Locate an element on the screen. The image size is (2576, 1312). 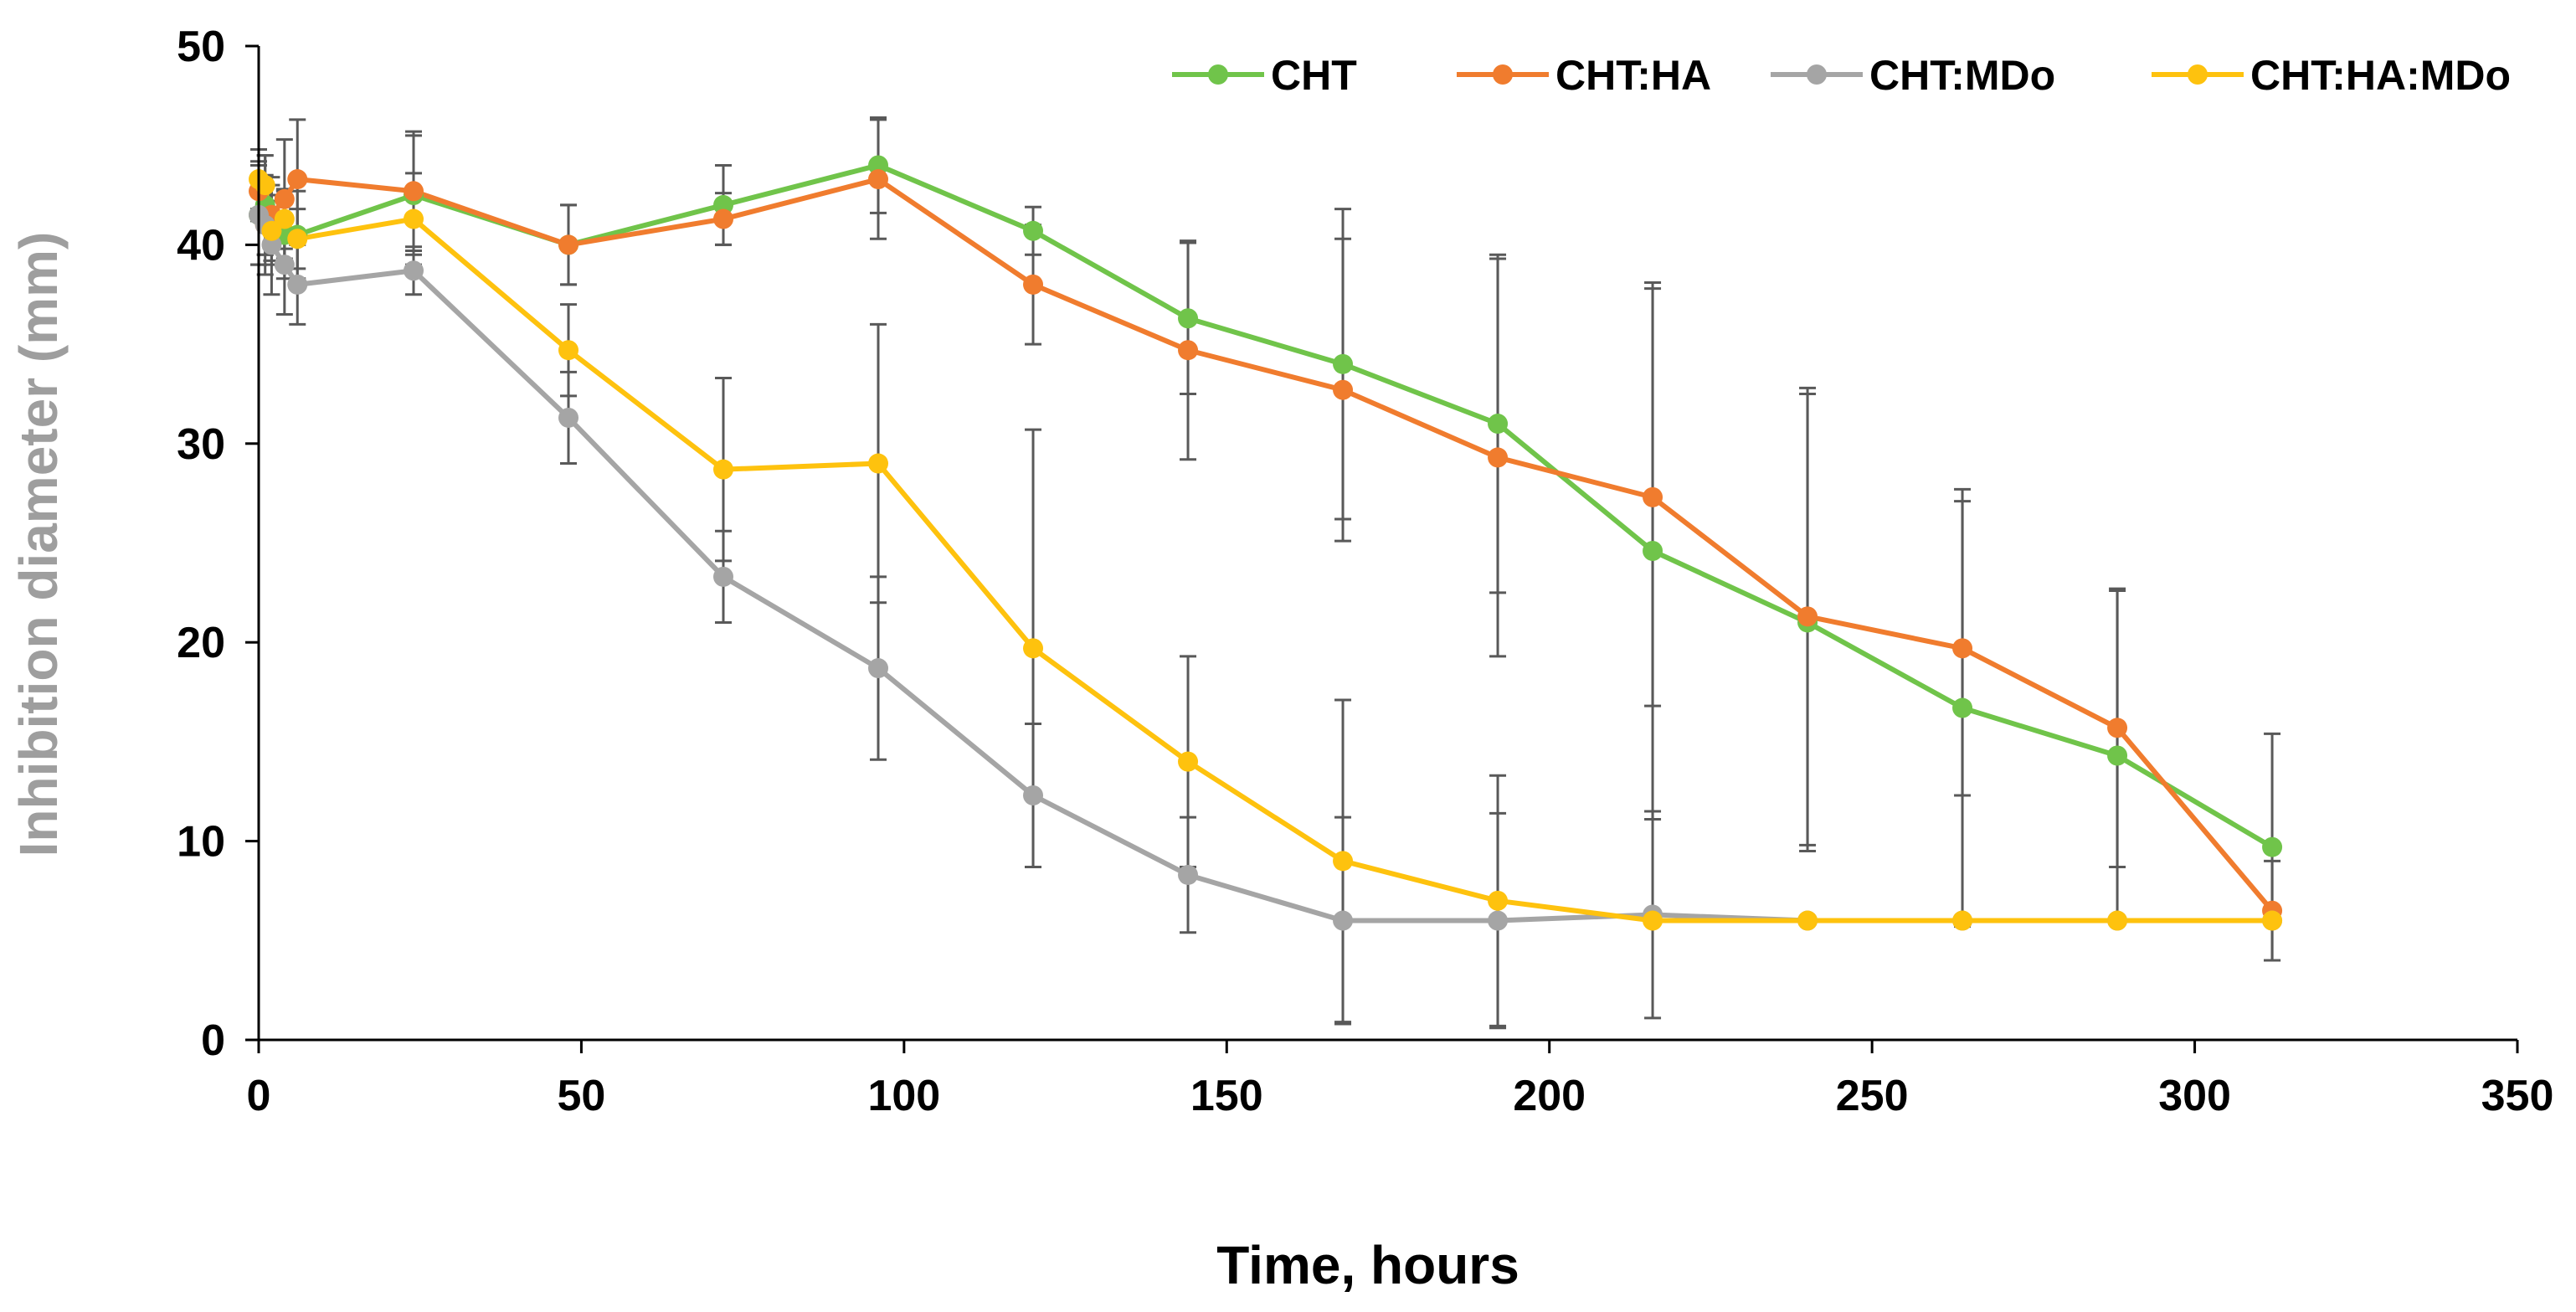
legend-item: CHT is located at coordinates (1265, 75).